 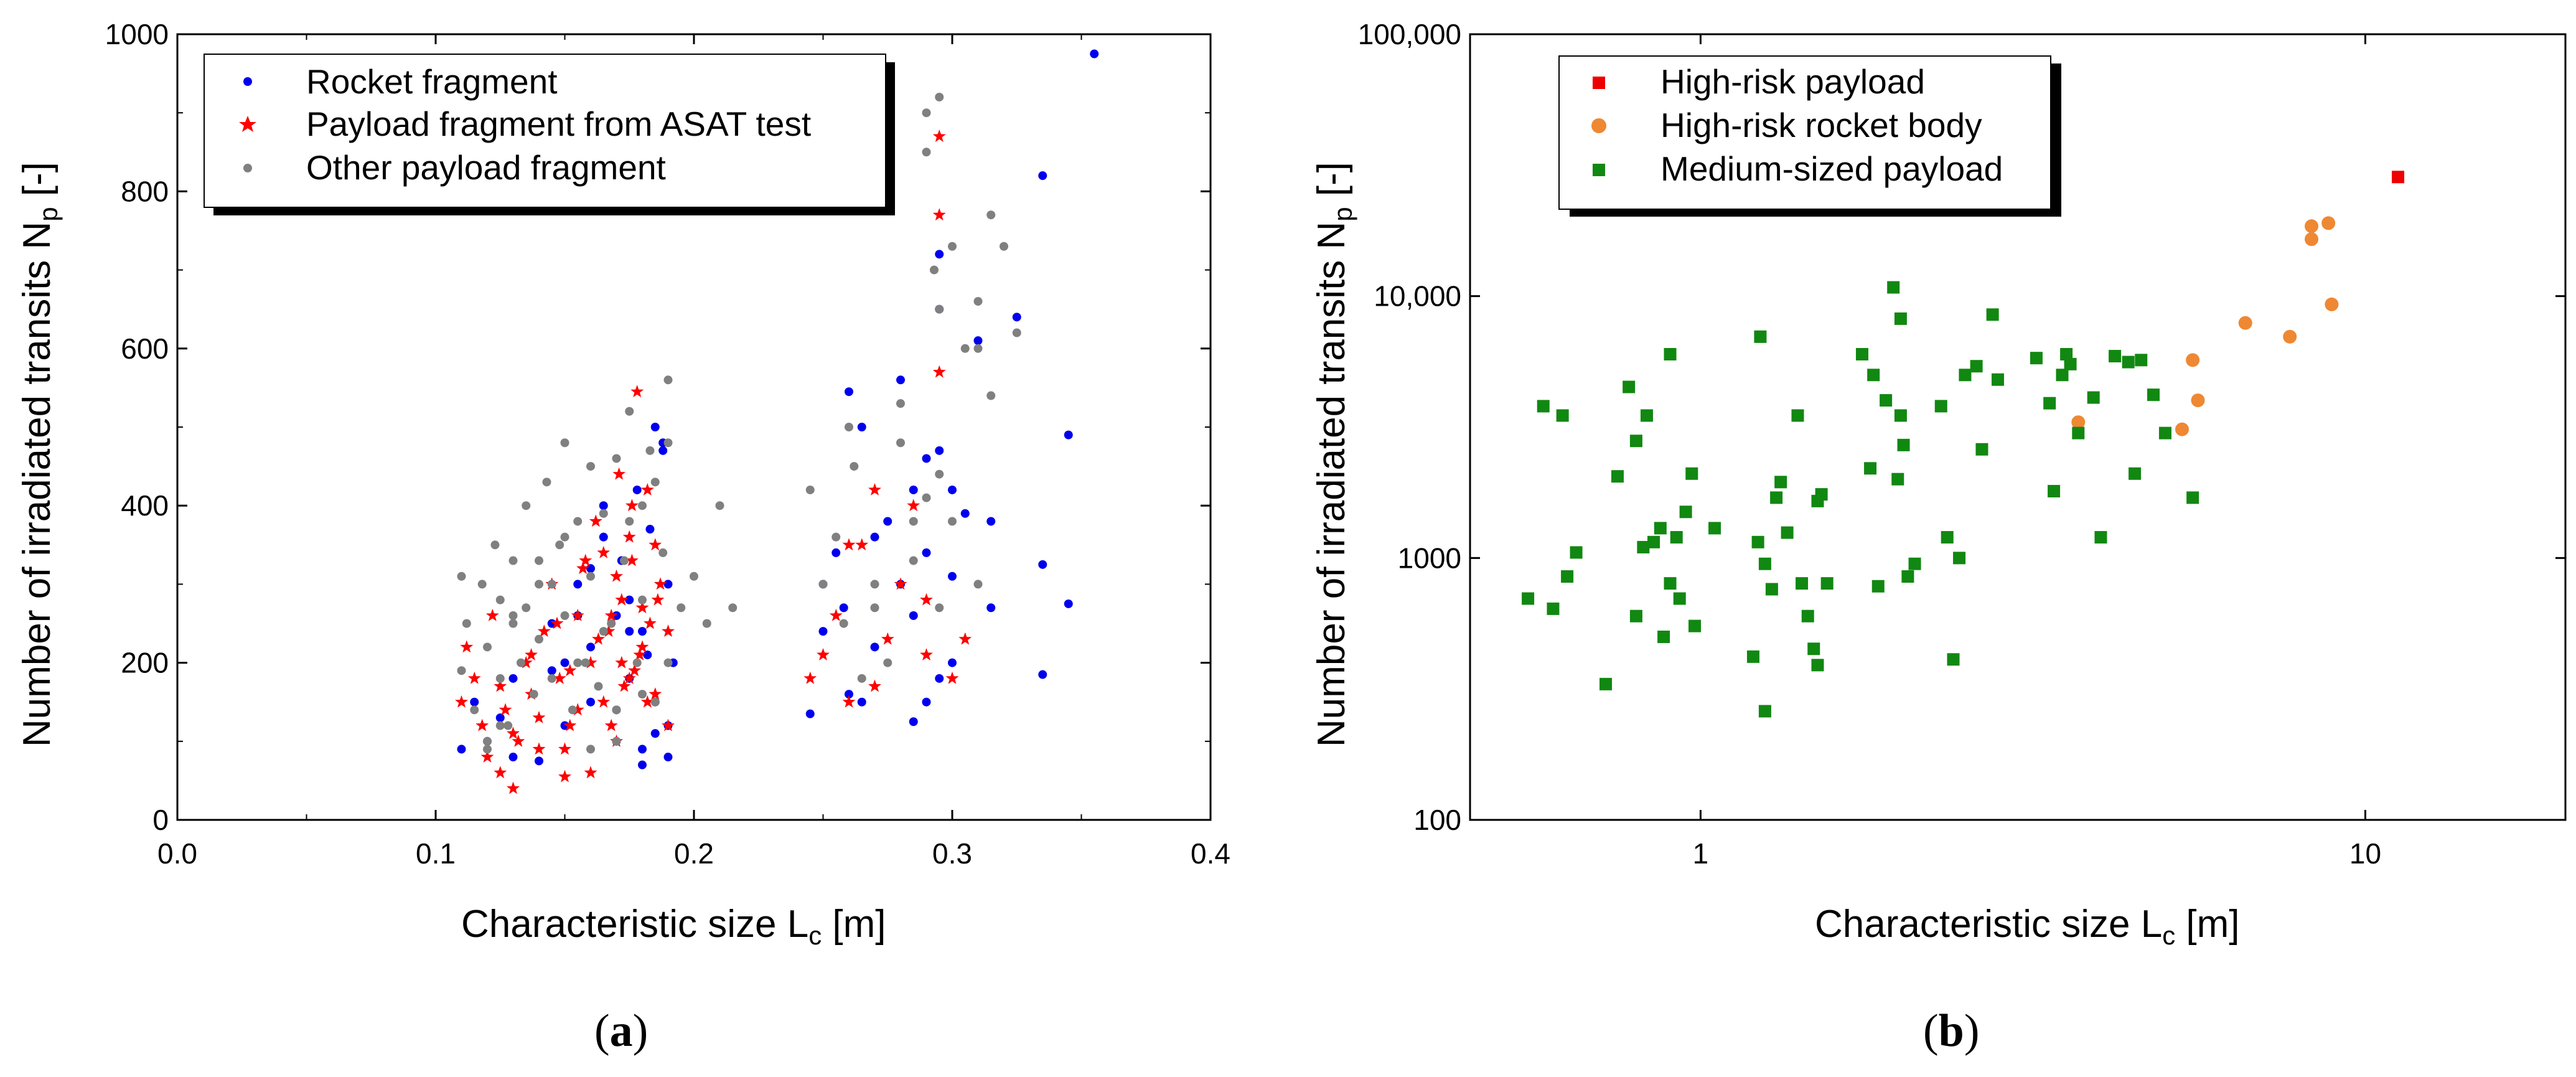 I want to click on y-tick-label: 0, so click(x=160, y=820).